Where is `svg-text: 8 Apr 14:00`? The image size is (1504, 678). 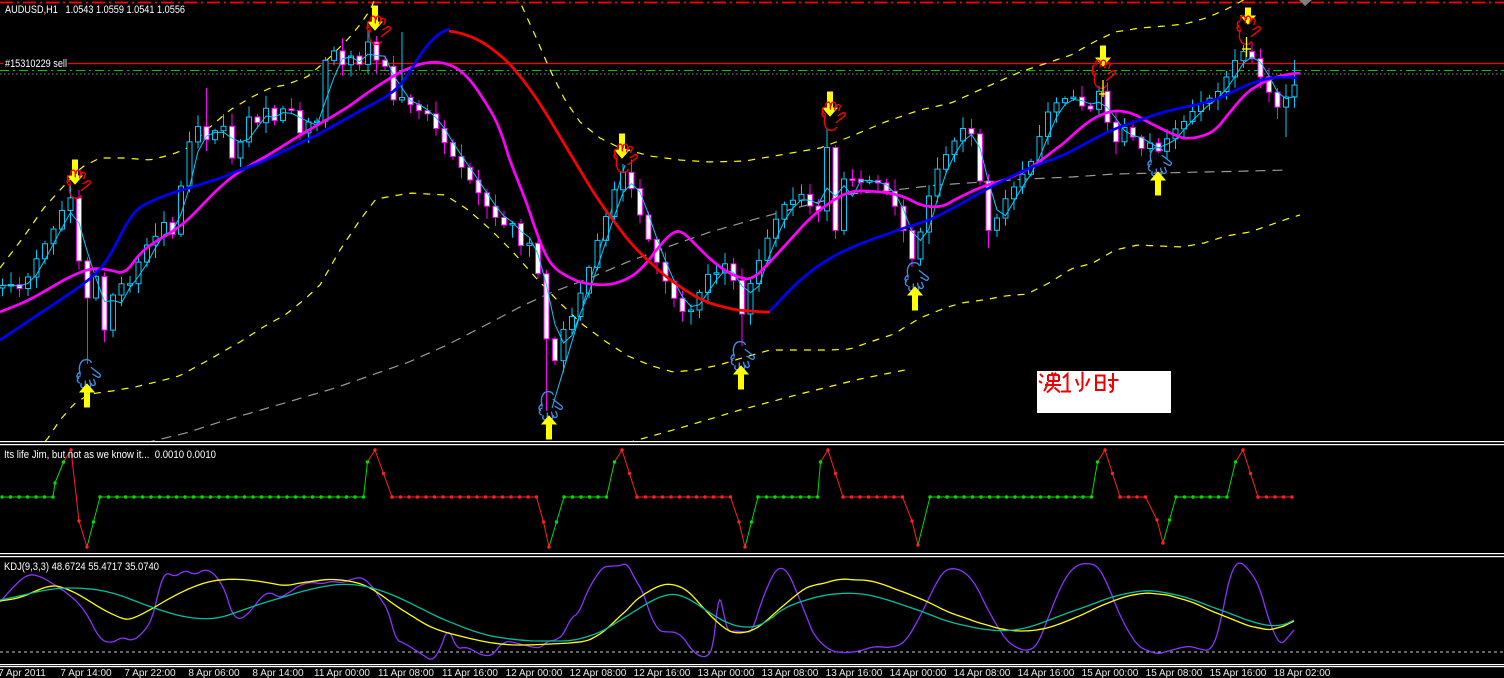 svg-text: 8 Apr 14:00 is located at coordinates (278, 673).